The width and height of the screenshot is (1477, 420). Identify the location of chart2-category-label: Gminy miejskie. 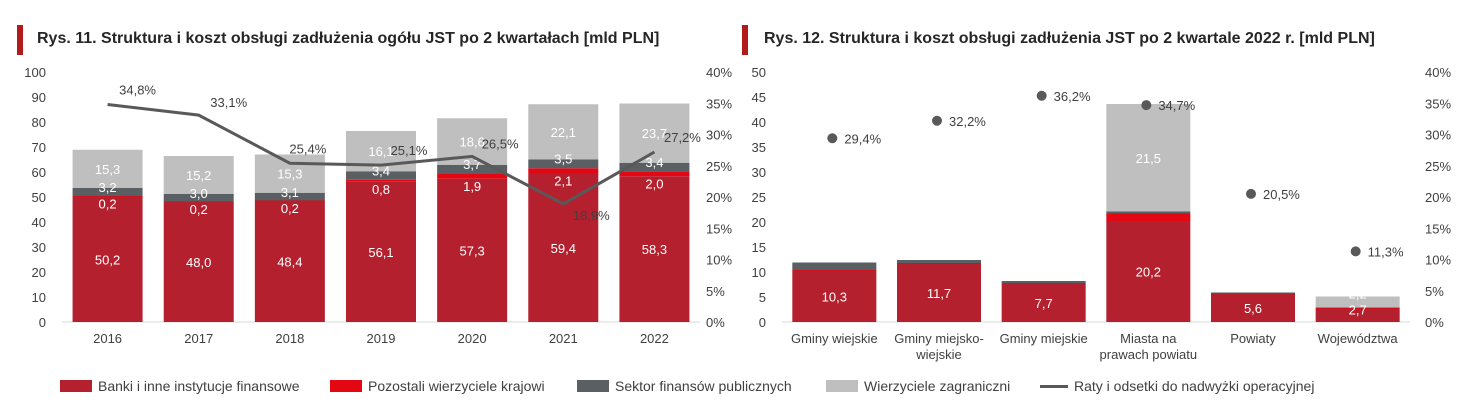
(1044, 338).